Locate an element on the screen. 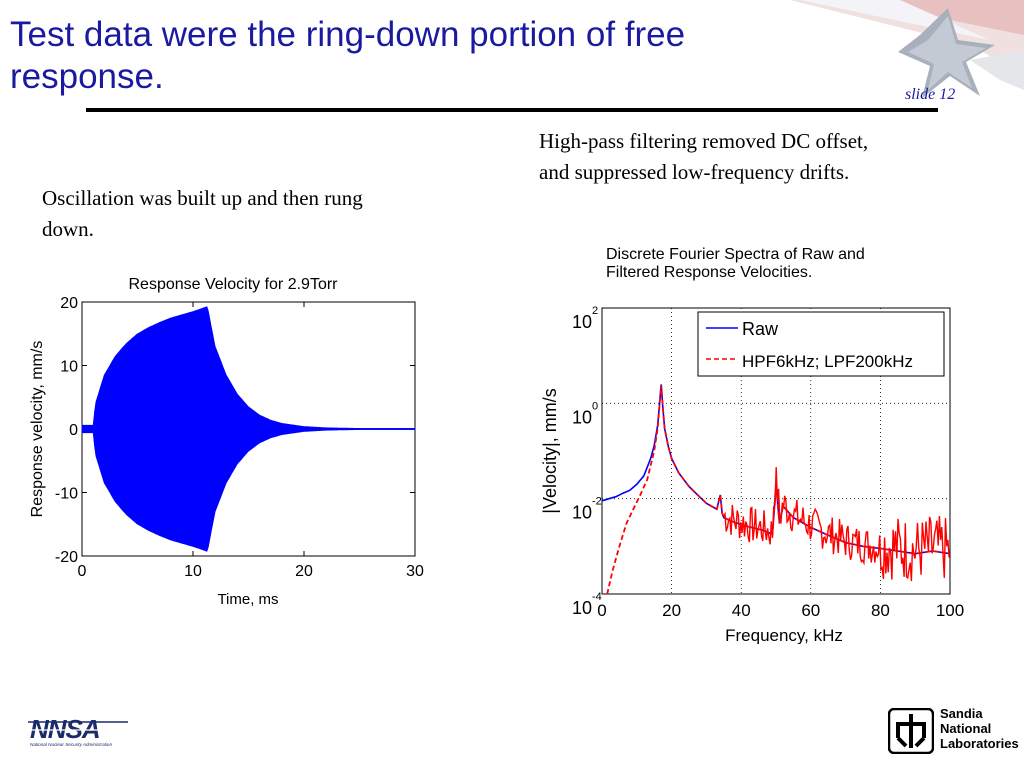 The height and width of the screenshot is (768, 1024). sandia-logo: Sandia National Laboratories is located at coordinates (953, 732).